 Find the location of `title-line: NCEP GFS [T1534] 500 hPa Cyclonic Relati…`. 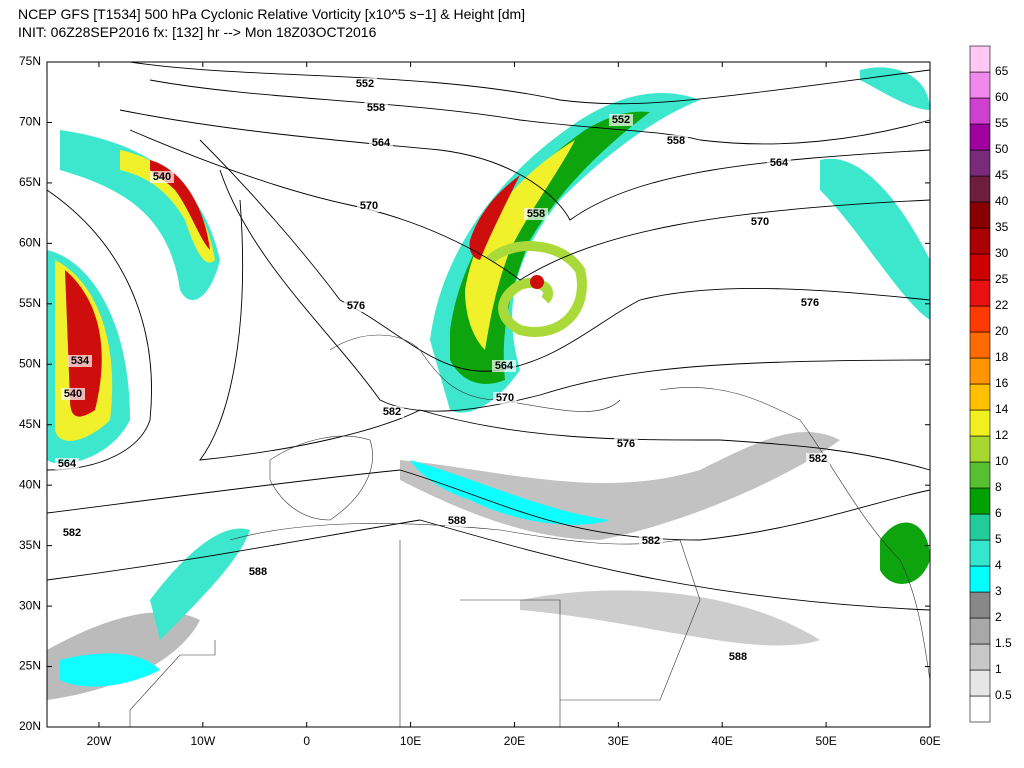

title-line: NCEP GFS [T1534] 500 hPa Cyclonic Relati… is located at coordinates (271, 14).